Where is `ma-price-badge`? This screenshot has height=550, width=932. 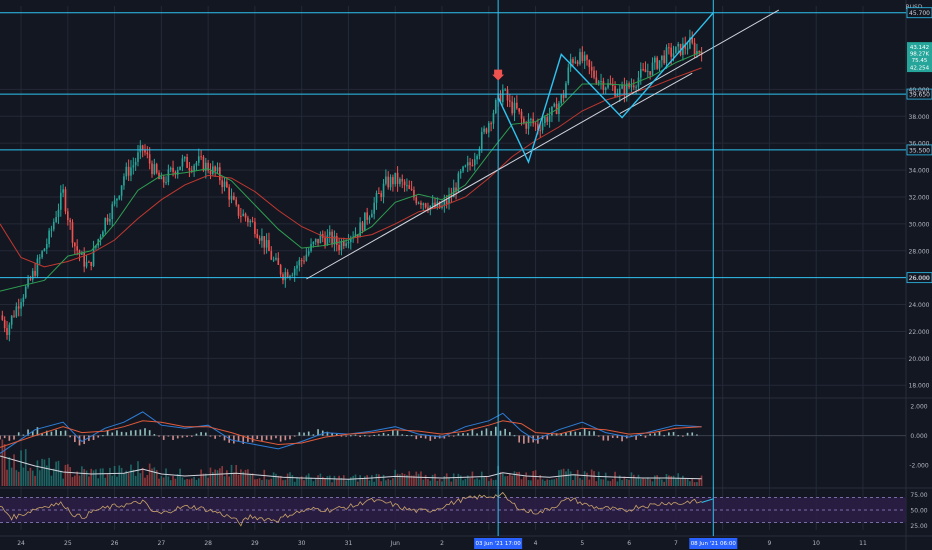 ma-price-badge is located at coordinates (919, 67).